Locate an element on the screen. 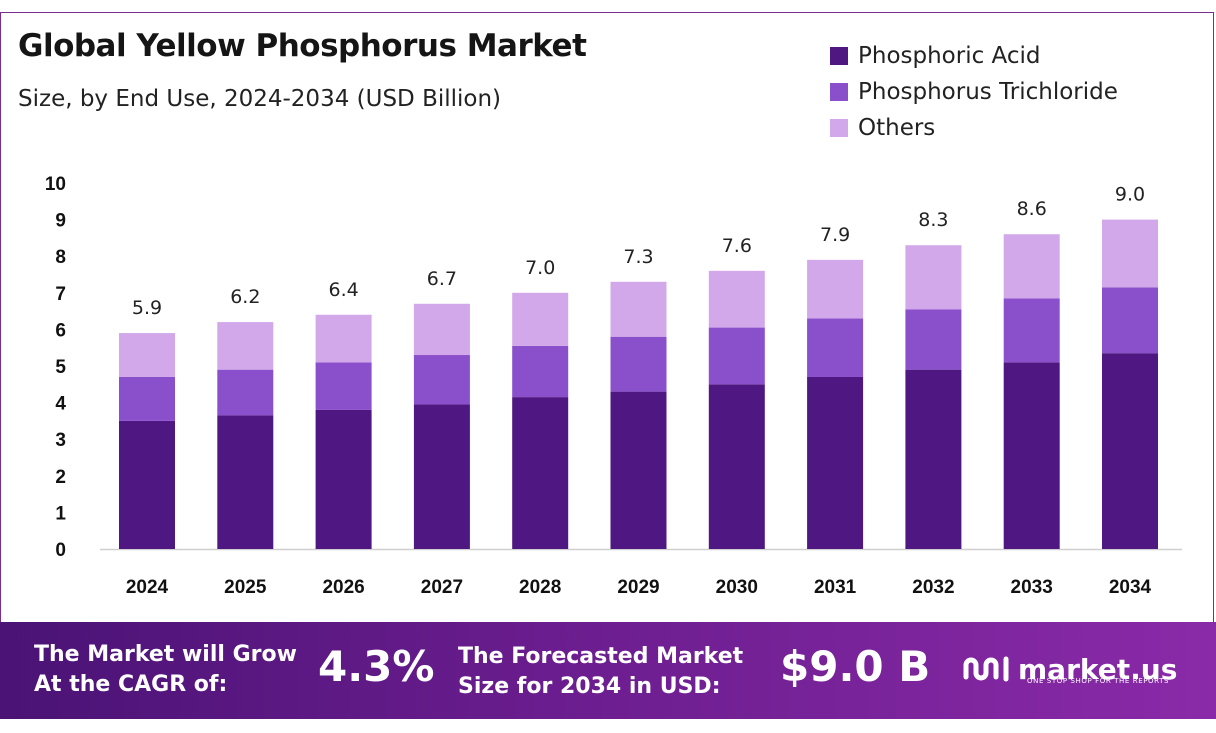 Image resolution: width=1216 pixels, height=733 pixels. legend-swatch-phosphorus-trichloride is located at coordinates (839, 92).